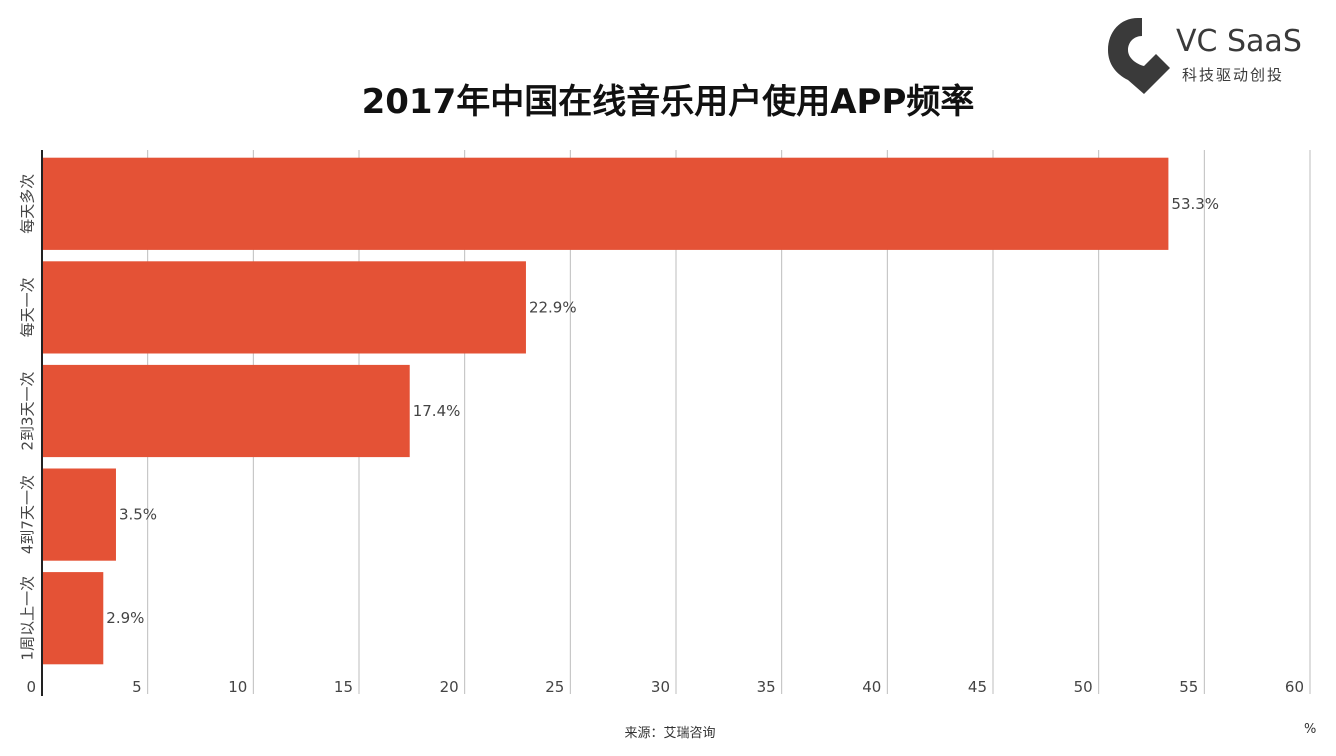 The height and width of the screenshot is (756, 1336). What do you see at coordinates (237, 687) in the screenshot?
I see `x-tick-label: 10` at bounding box center [237, 687].